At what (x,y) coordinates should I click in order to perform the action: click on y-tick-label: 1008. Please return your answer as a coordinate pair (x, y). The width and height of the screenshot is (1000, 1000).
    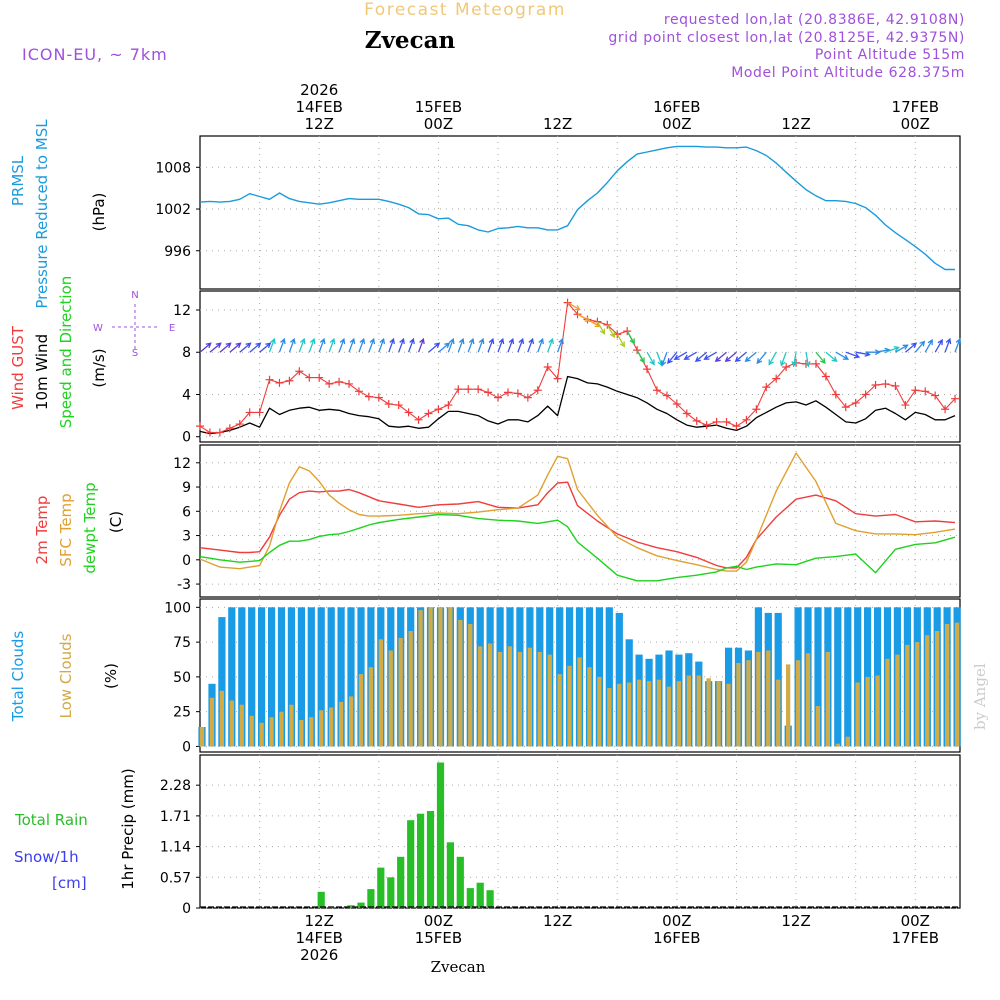
    Looking at the image, I should click on (173, 168).